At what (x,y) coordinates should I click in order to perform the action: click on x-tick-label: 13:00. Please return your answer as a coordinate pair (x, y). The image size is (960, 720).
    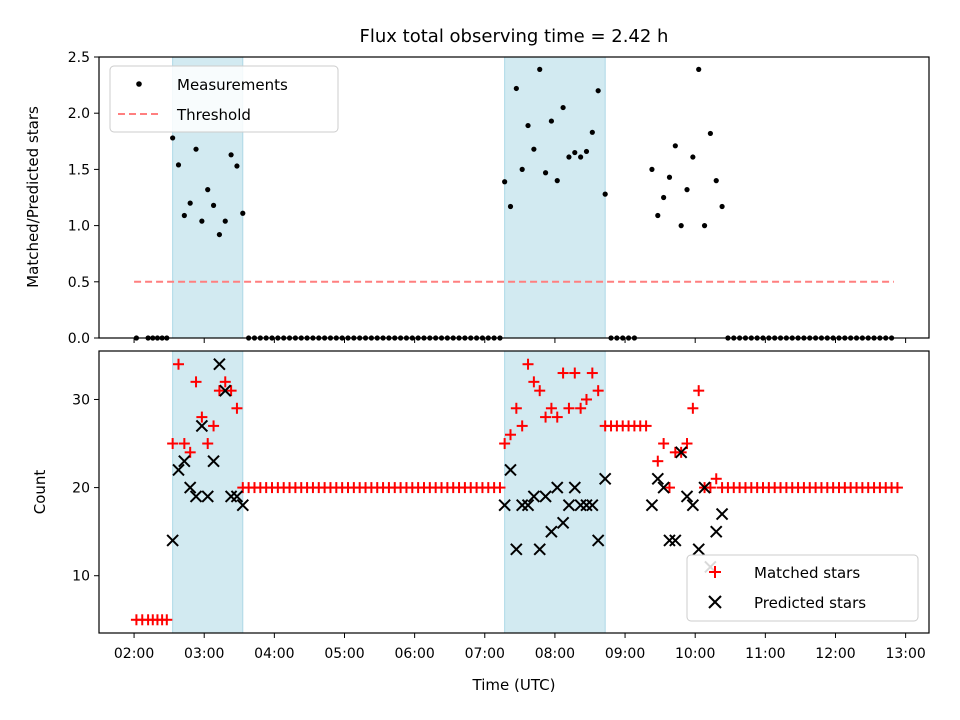
    Looking at the image, I should click on (905, 654).